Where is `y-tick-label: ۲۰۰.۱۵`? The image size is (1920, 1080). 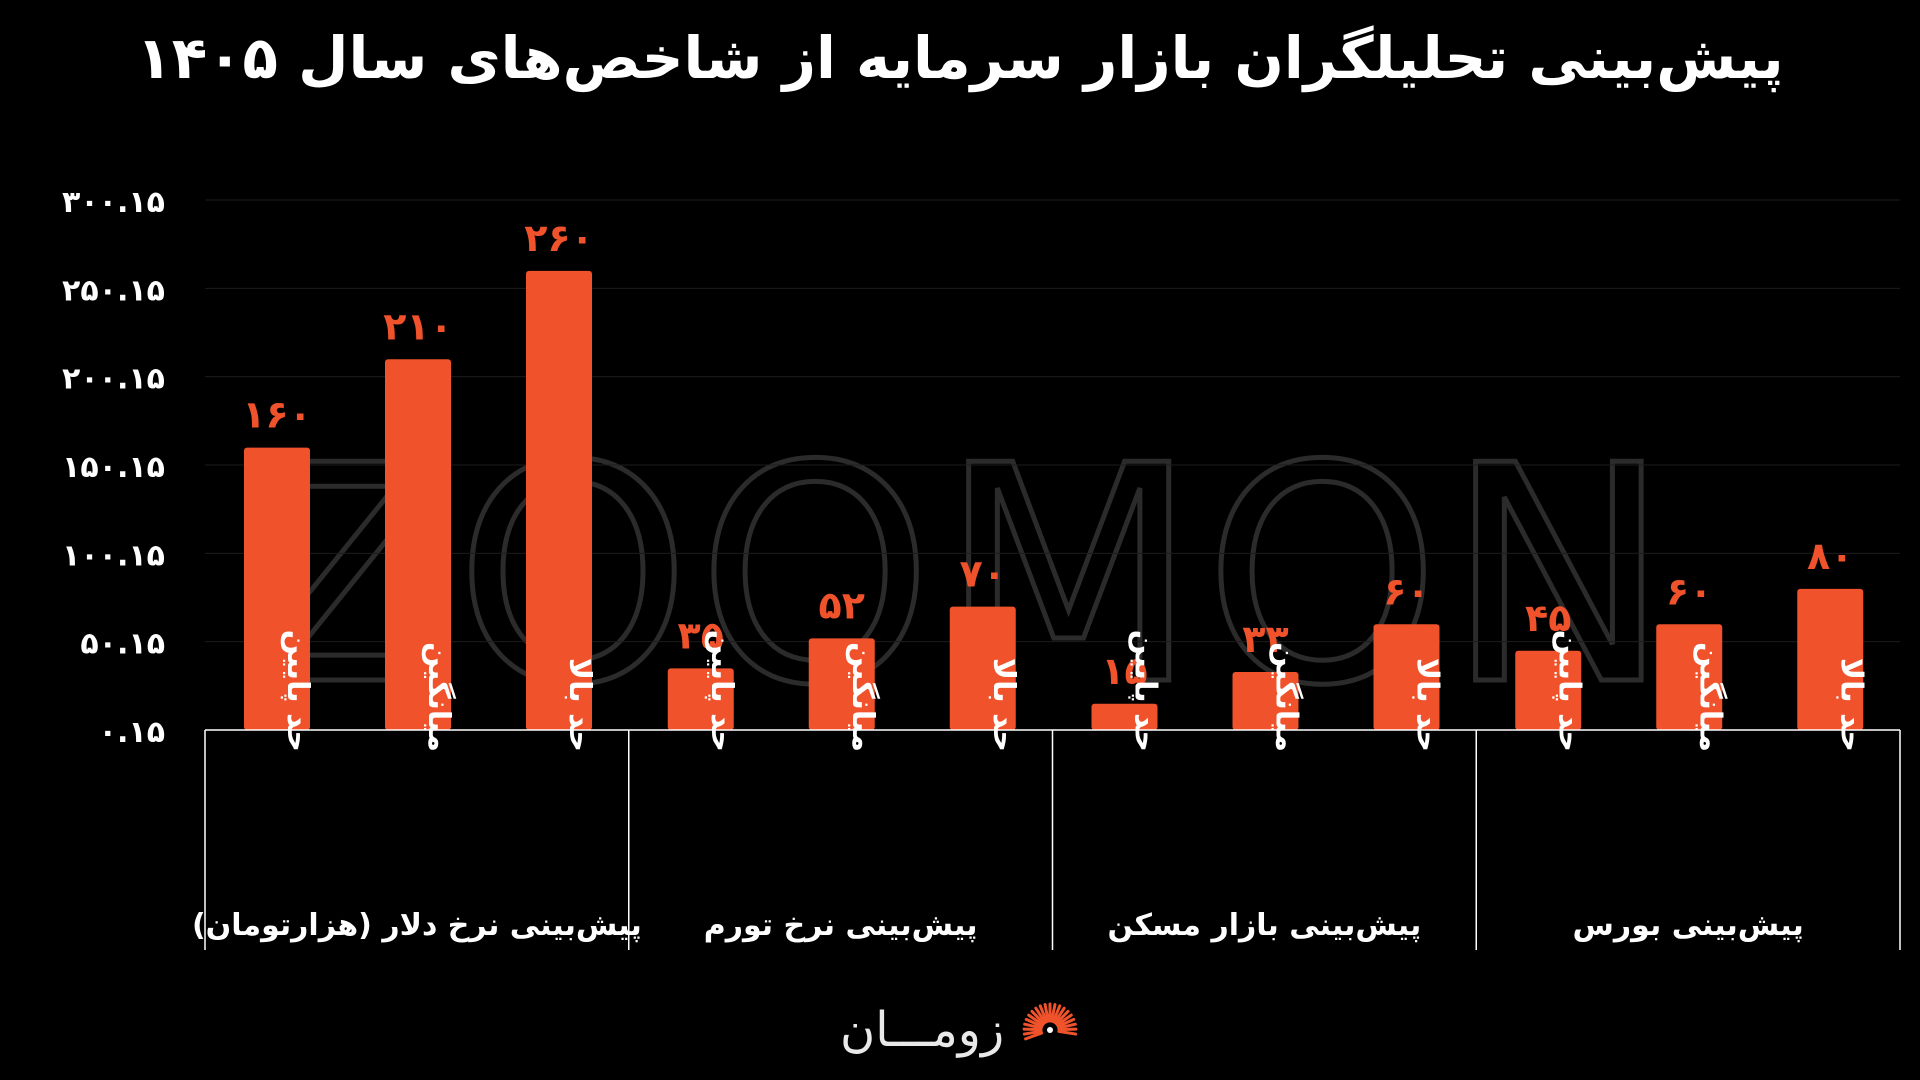 y-tick-label: ۲۰۰.۱۵ is located at coordinates (113, 379).